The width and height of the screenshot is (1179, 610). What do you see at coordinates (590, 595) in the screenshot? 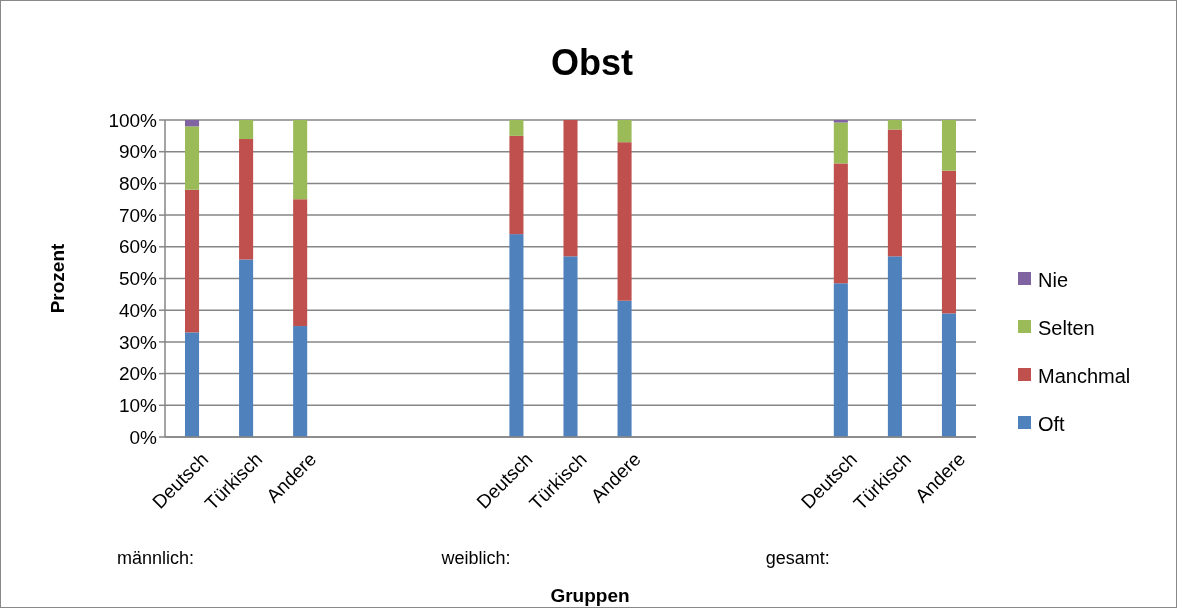
I see `x-axis-title: Gruppen` at bounding box center [590, 595].